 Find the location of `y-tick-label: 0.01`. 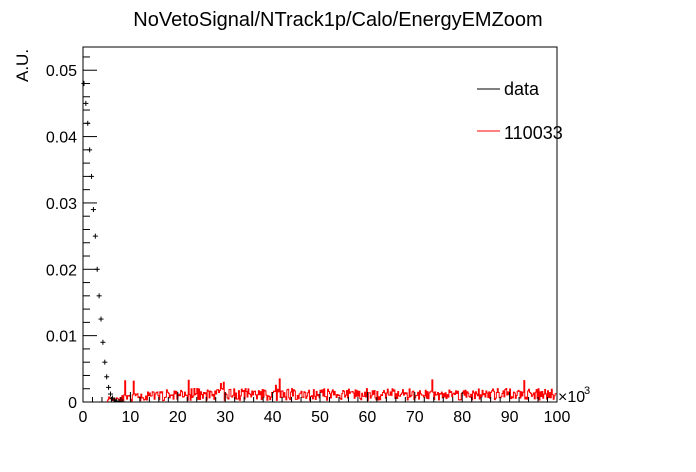

y-tick-label: 0.01 is located at coordinates (61, 337).